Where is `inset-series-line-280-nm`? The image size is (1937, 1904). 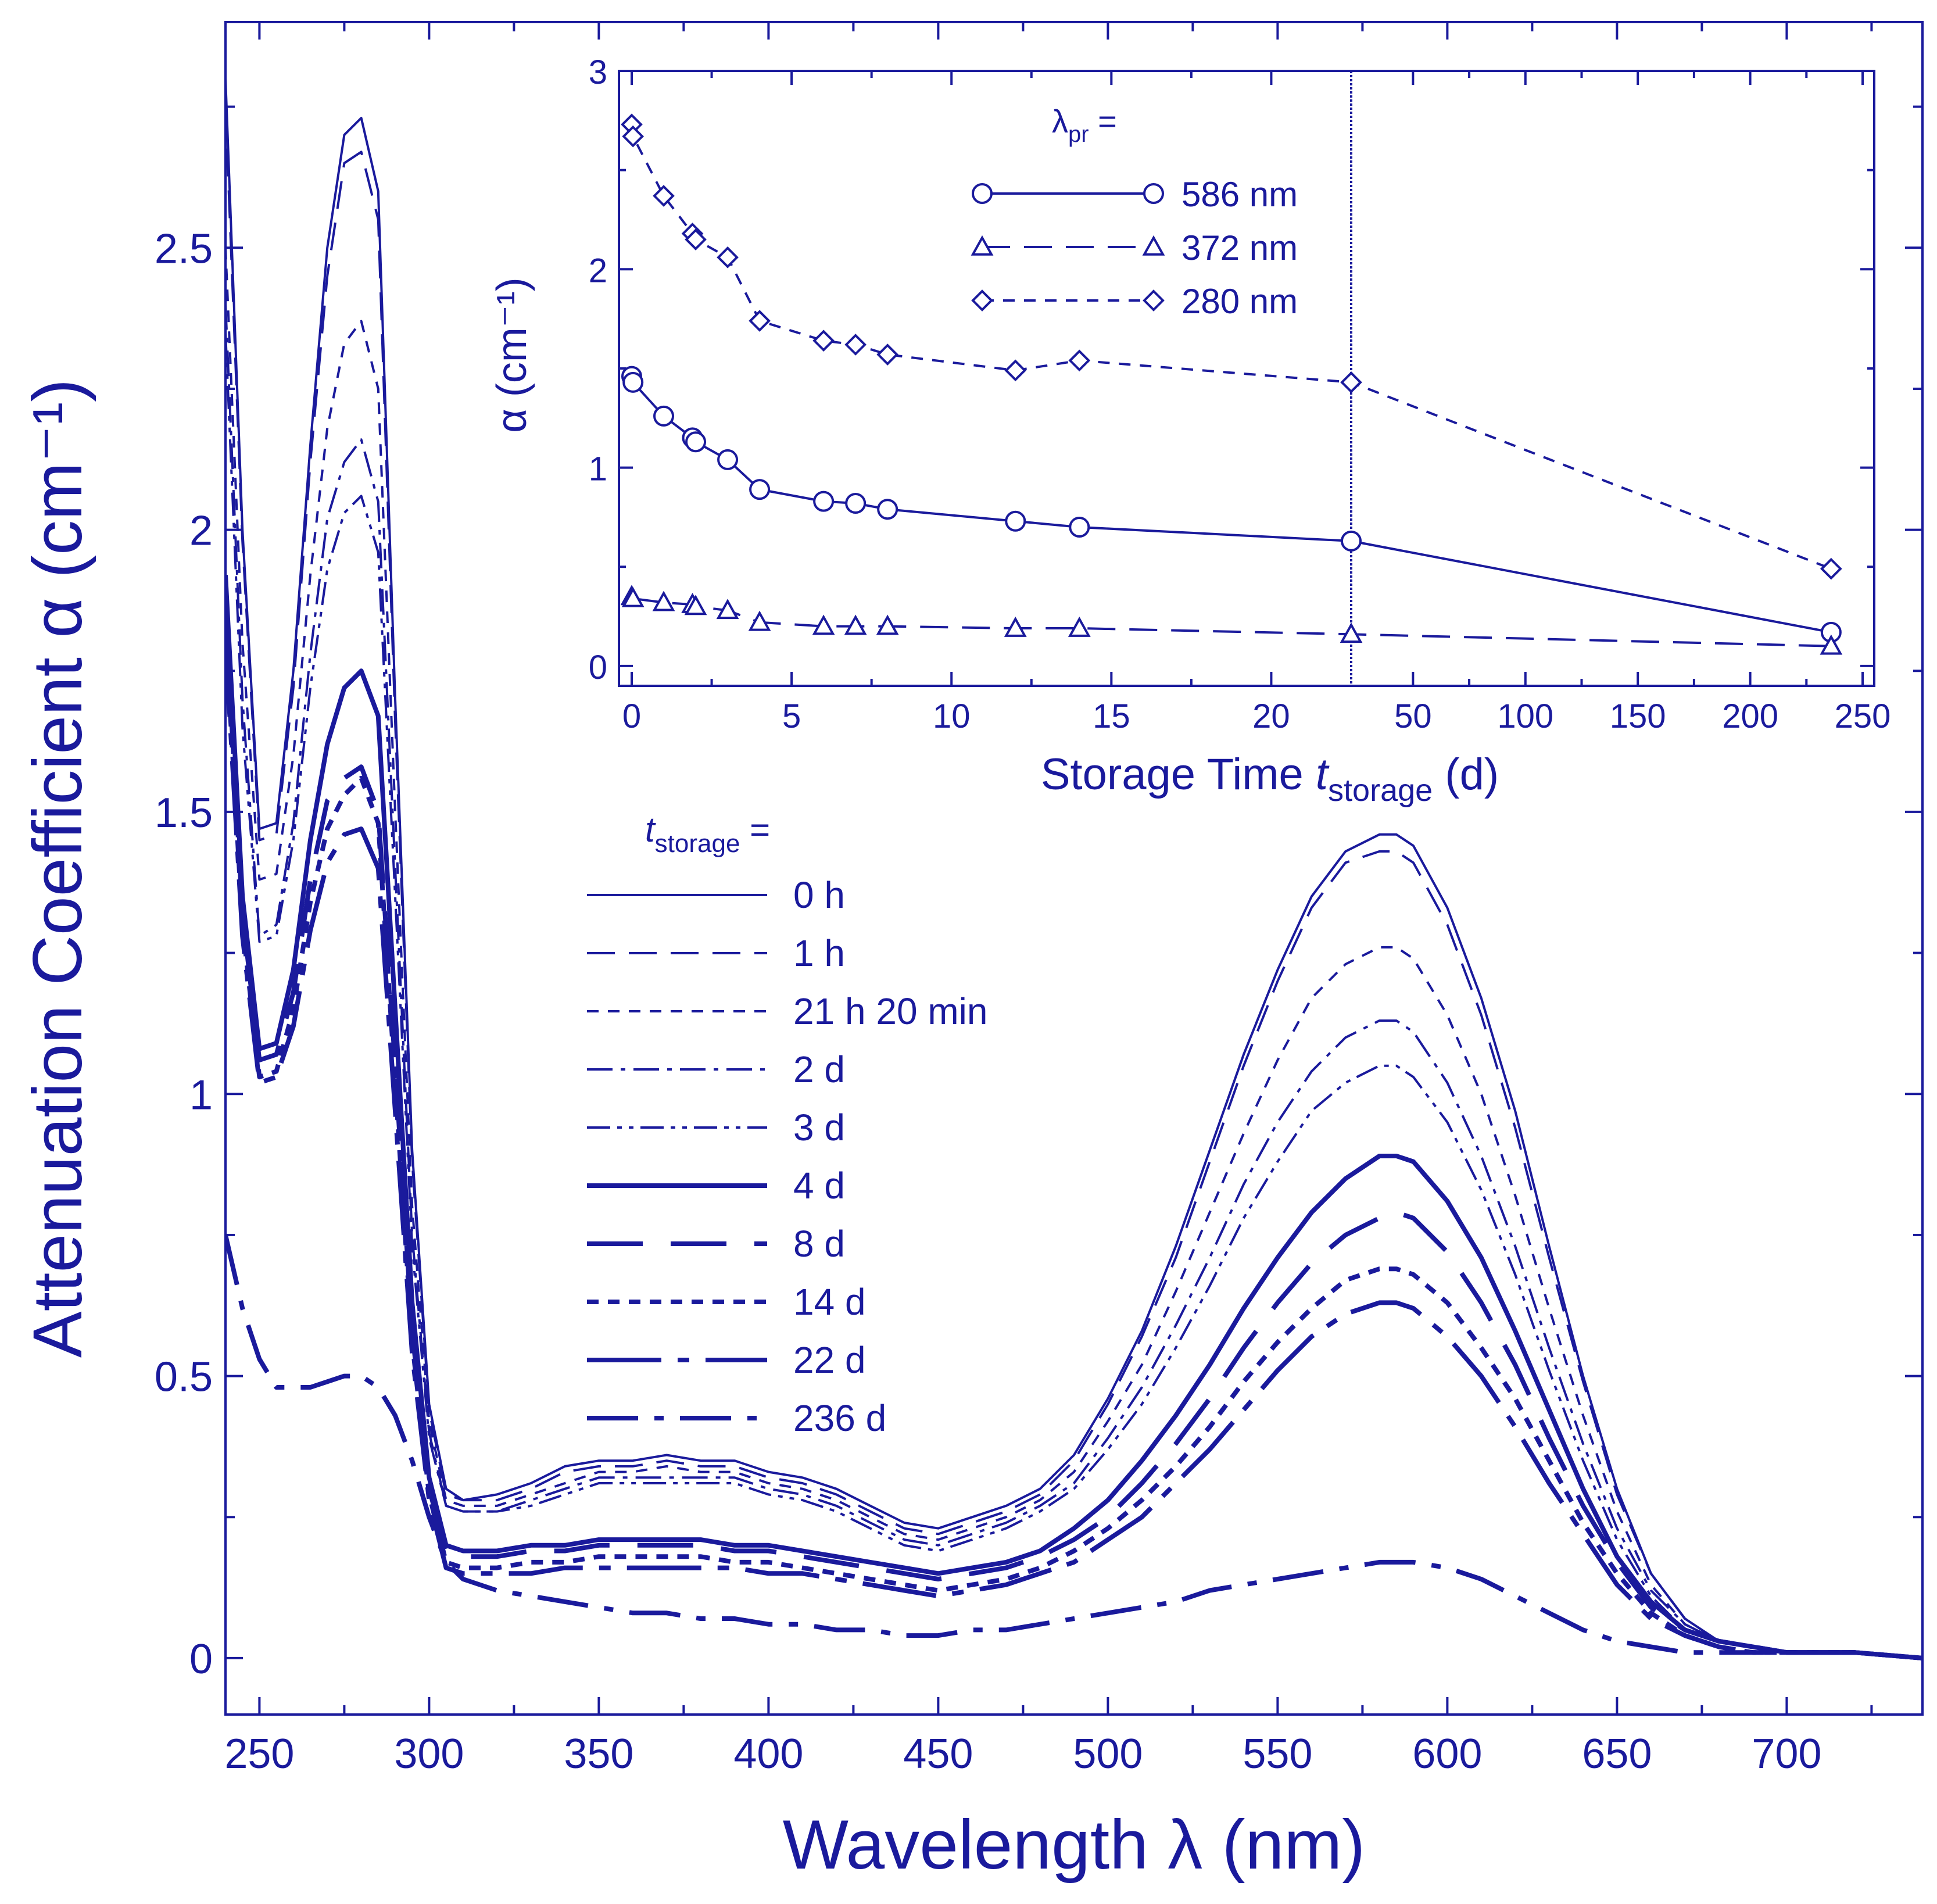 inset-series-line-280-nm is located at coordinates (1231, 347).